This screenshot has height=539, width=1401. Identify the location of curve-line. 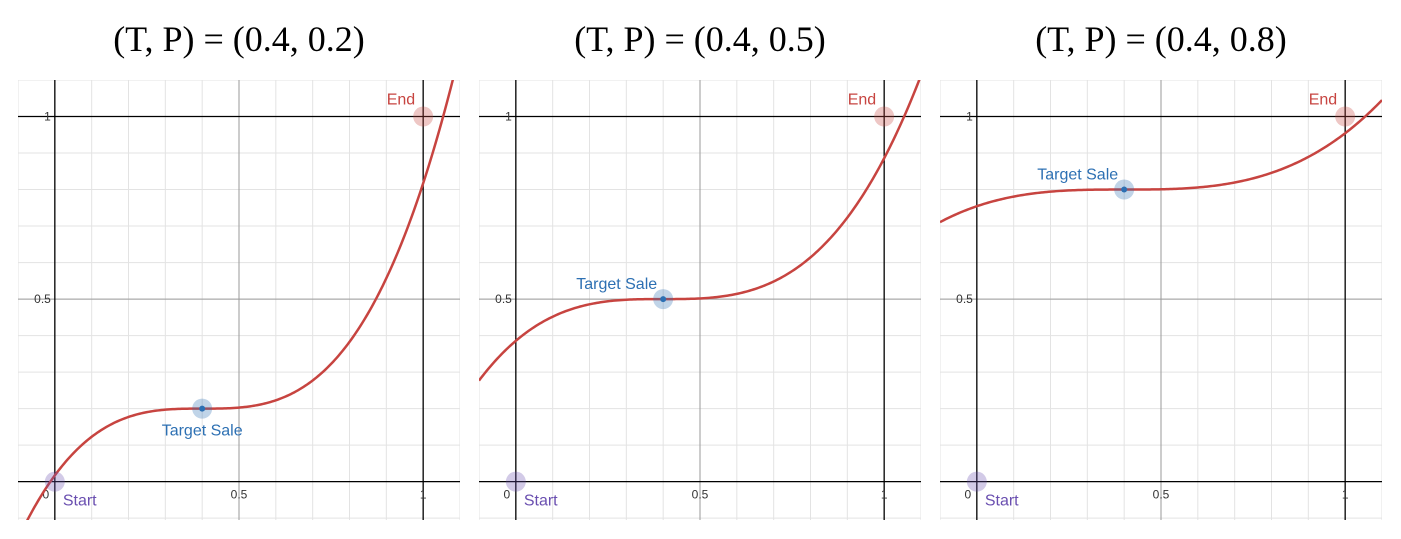
(1161, 161).